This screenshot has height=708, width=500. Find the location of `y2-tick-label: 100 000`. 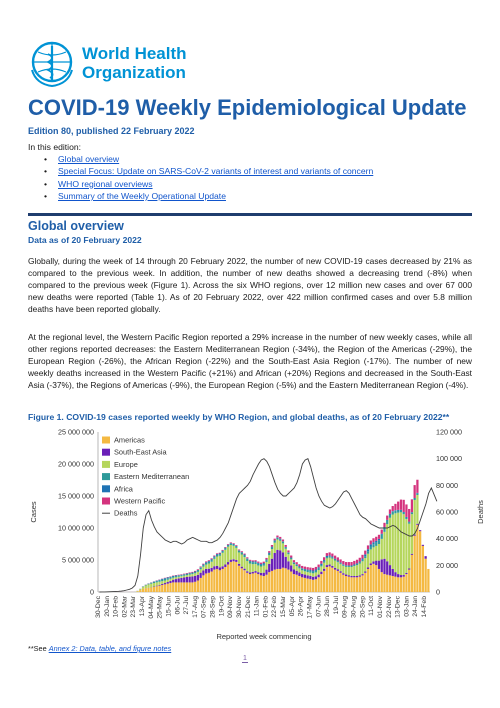

y2-tick-label: 100 000 is located at coordinates (449, 458).